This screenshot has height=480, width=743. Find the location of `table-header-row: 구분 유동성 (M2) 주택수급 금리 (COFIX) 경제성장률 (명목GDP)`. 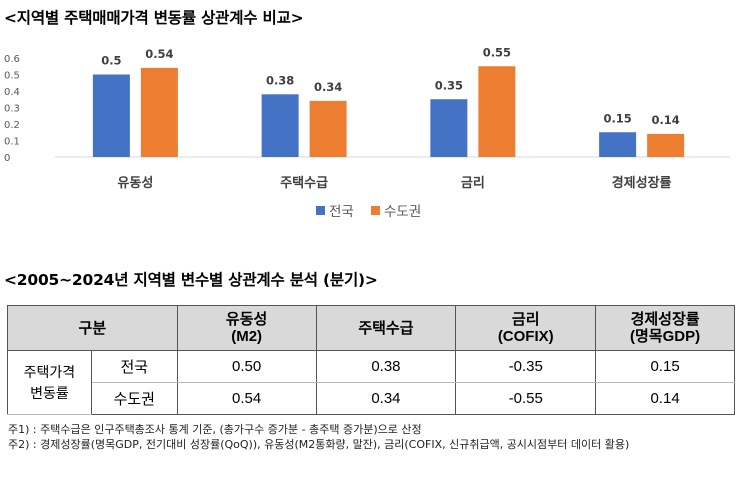

table-header-row: 구분 유동성 (M2) 주택수급 금리 (COFIX) 경제성장률 (명목GDP) is located at coordinates (371, 328).